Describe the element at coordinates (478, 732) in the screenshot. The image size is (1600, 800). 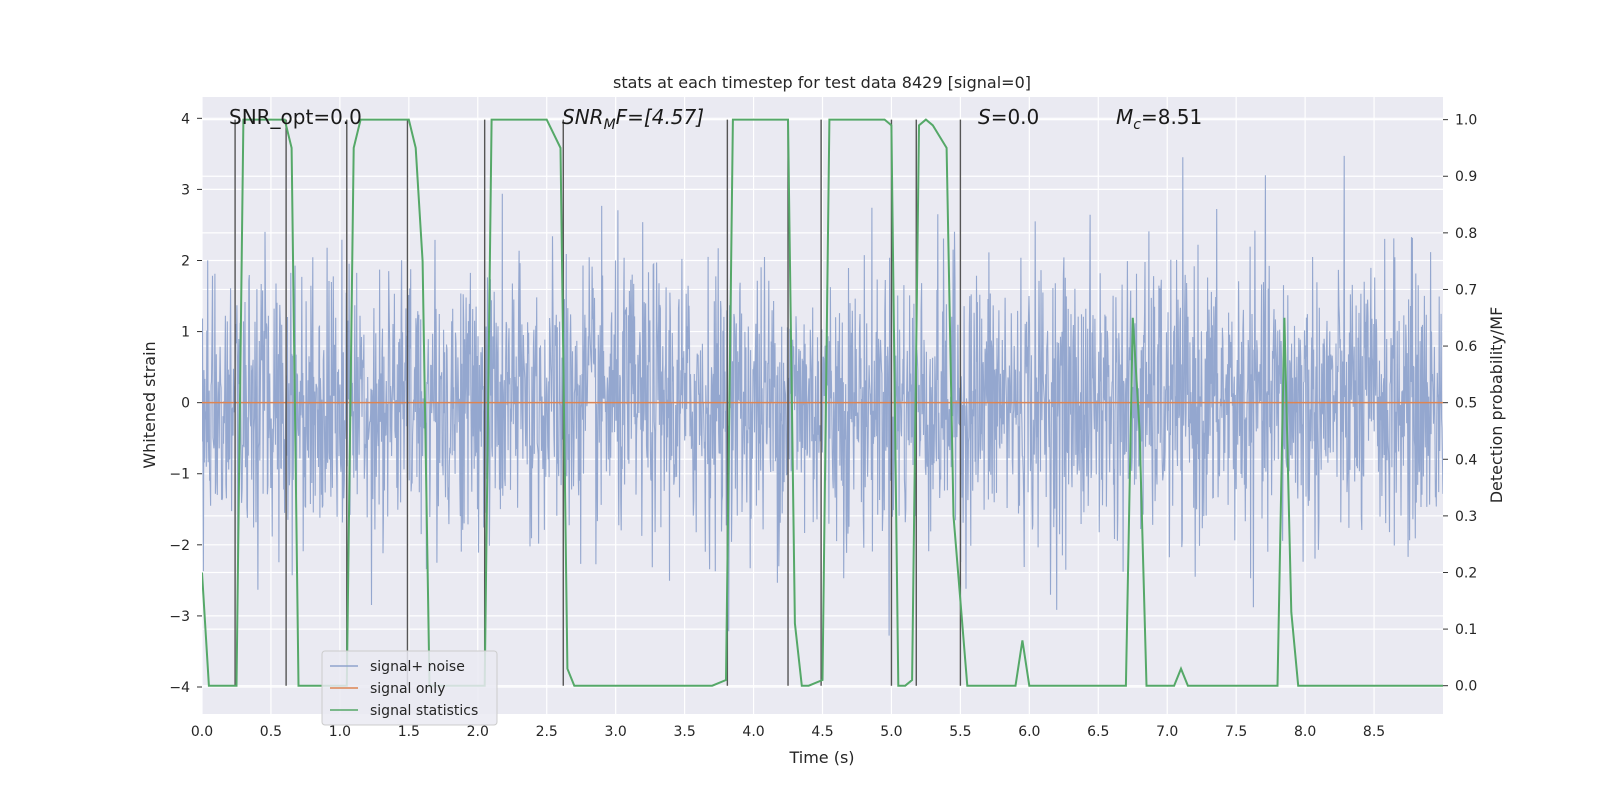
I see `x-tick-label: 2.0` at that location.